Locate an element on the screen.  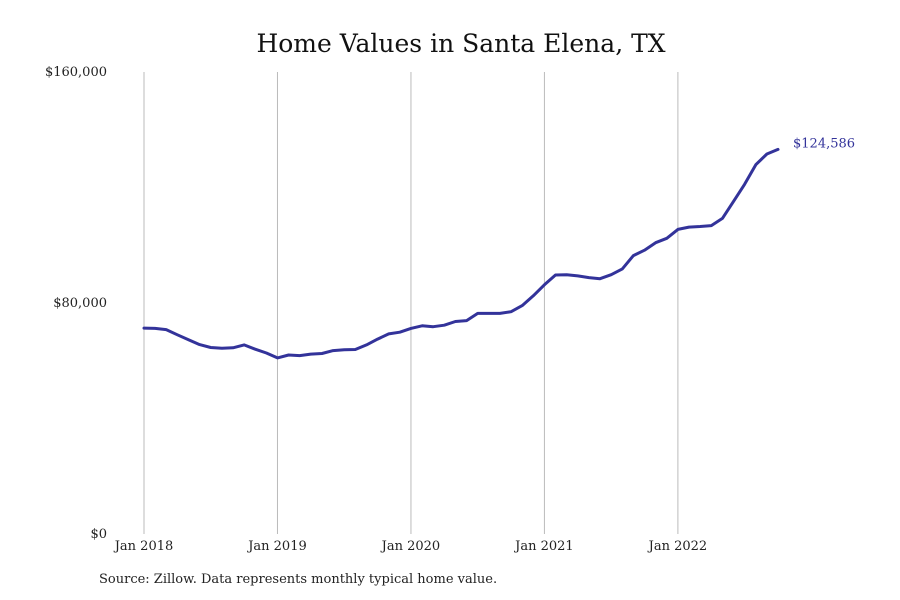
x-tick-label: Jan 2018 is located at coordinates (143, 546).